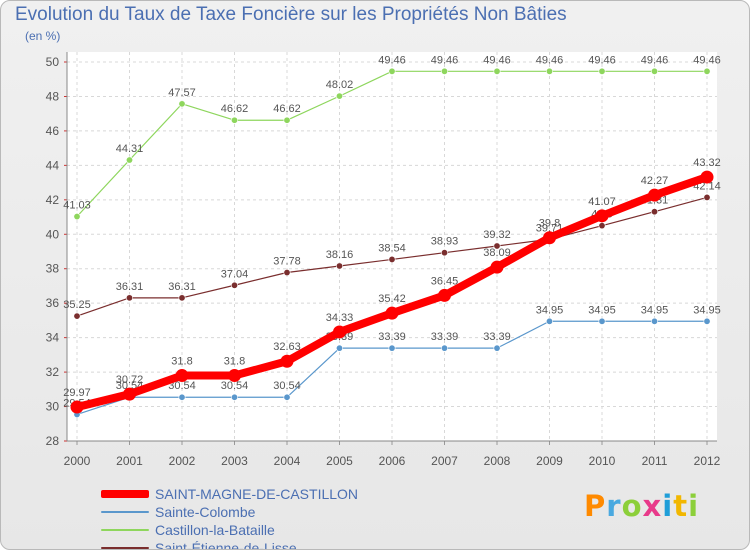 The height and width of the screenshot is (550, 750). I want to click on y-tick-label: 42, so click(53, 200).